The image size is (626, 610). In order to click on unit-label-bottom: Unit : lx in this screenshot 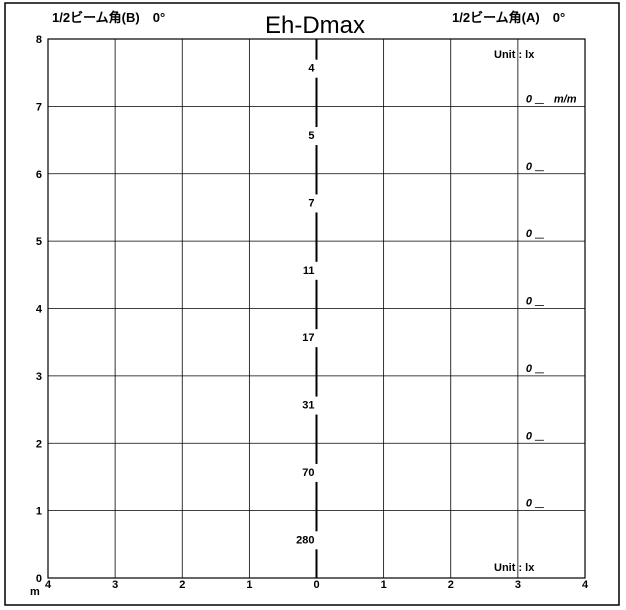, I will do `click(514, 568)`.